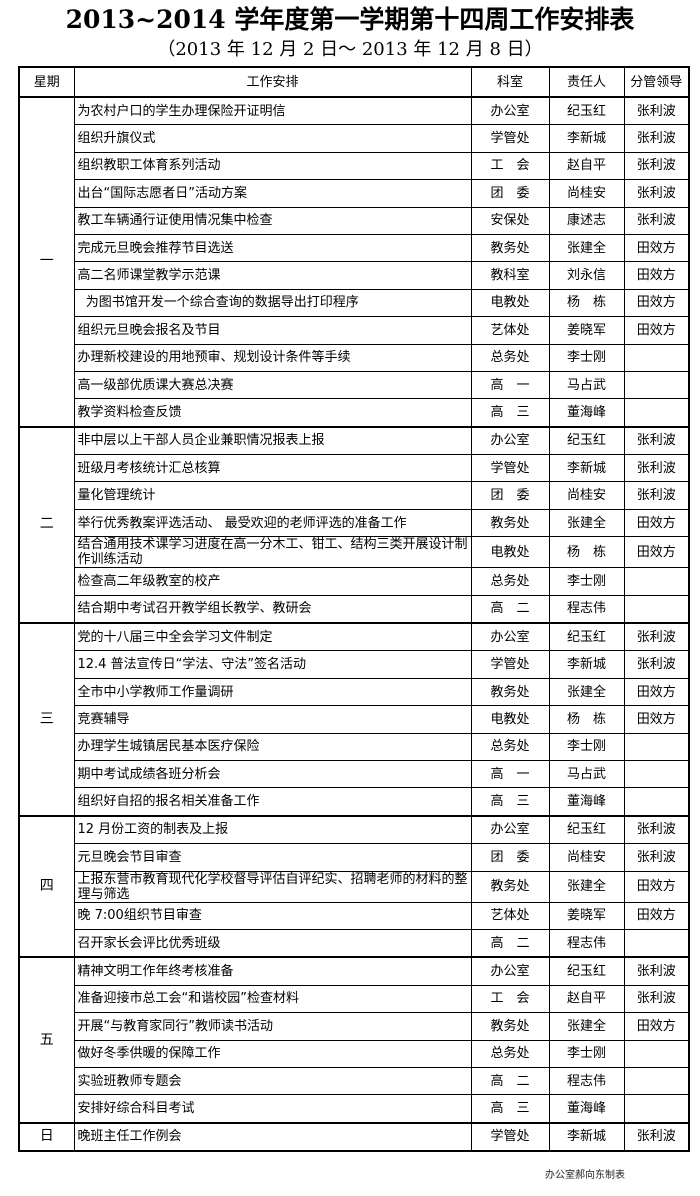 This screenshot has width=700, height=1196. What do you see at coordinates (354, 774) in the screenshot?
I see `table-row: 期中考试成绩各班分析会高 一马占武` at bounding box center [354, 774].